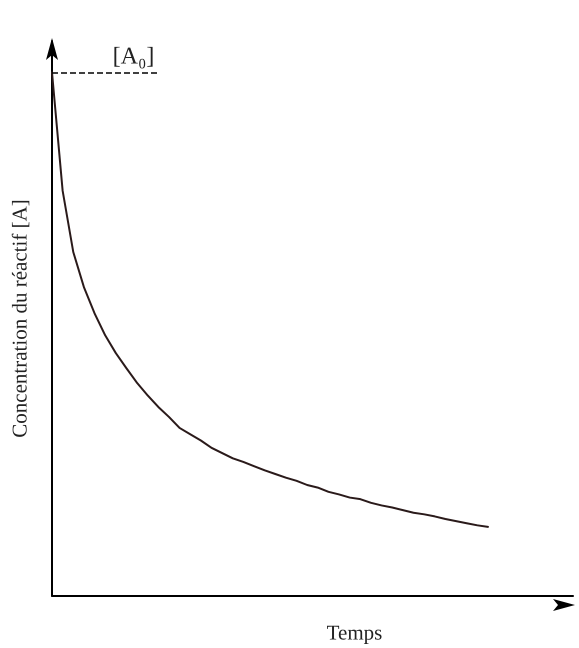  I want to click on x-axis-title: Temps, so click(354, 632).